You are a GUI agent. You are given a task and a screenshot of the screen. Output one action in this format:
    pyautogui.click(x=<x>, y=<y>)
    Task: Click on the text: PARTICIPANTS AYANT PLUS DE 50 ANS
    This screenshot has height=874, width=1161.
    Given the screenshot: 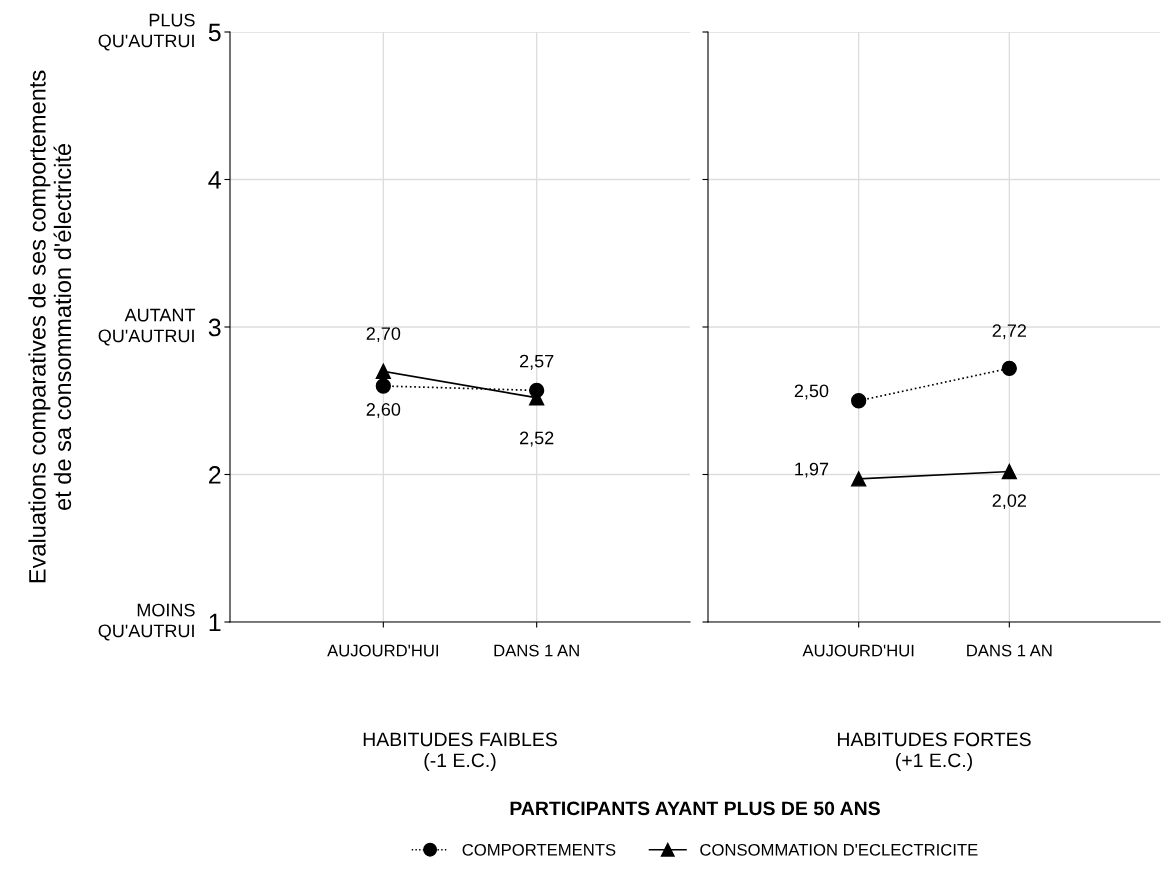 What is the action you would take?
    pyautogui.click(x=695, y=808)
    